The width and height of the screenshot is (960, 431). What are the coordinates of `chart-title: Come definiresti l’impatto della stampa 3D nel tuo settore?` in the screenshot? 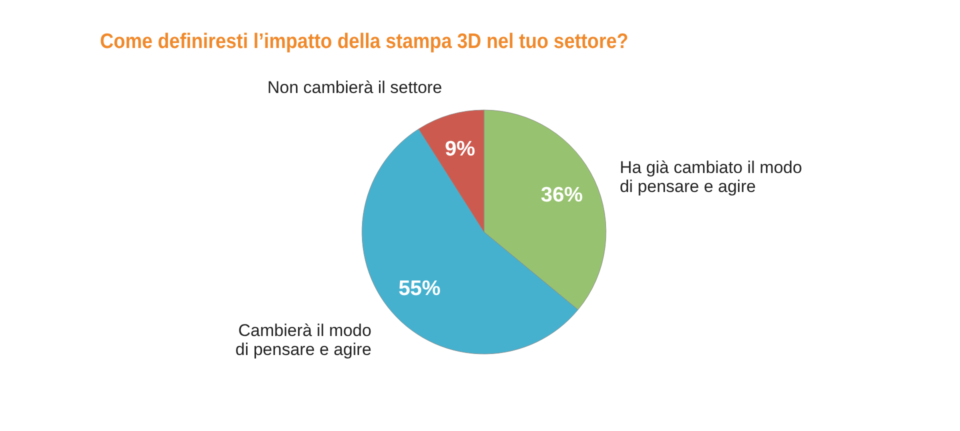 It's located at (364, 42).